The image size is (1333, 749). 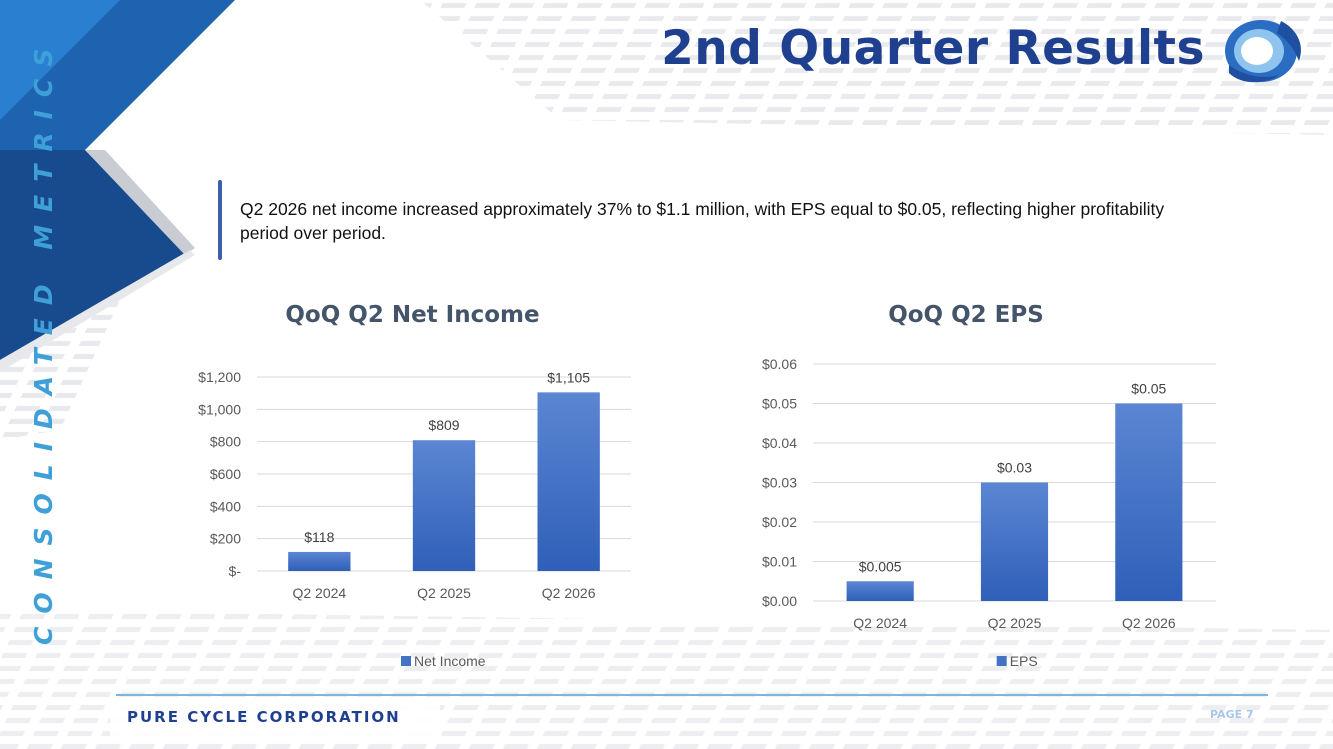 What do you see at coordinates (219, 377) in the screenshot?
I see `net-income-y-tick-label: $1,200` at bounding box center [219, 377].